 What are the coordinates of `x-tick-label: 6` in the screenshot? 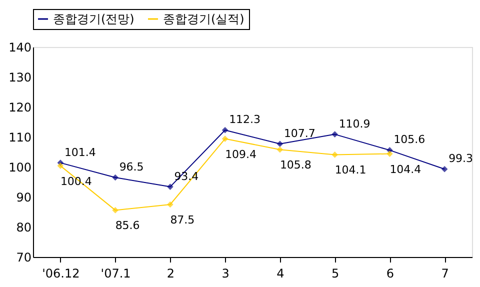 It's located at (390, 273).